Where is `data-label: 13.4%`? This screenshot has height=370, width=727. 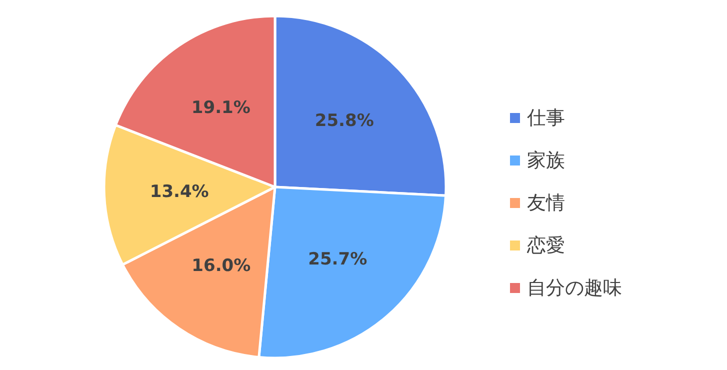
data-label: 13.4% is located at coordinates (179, 192).